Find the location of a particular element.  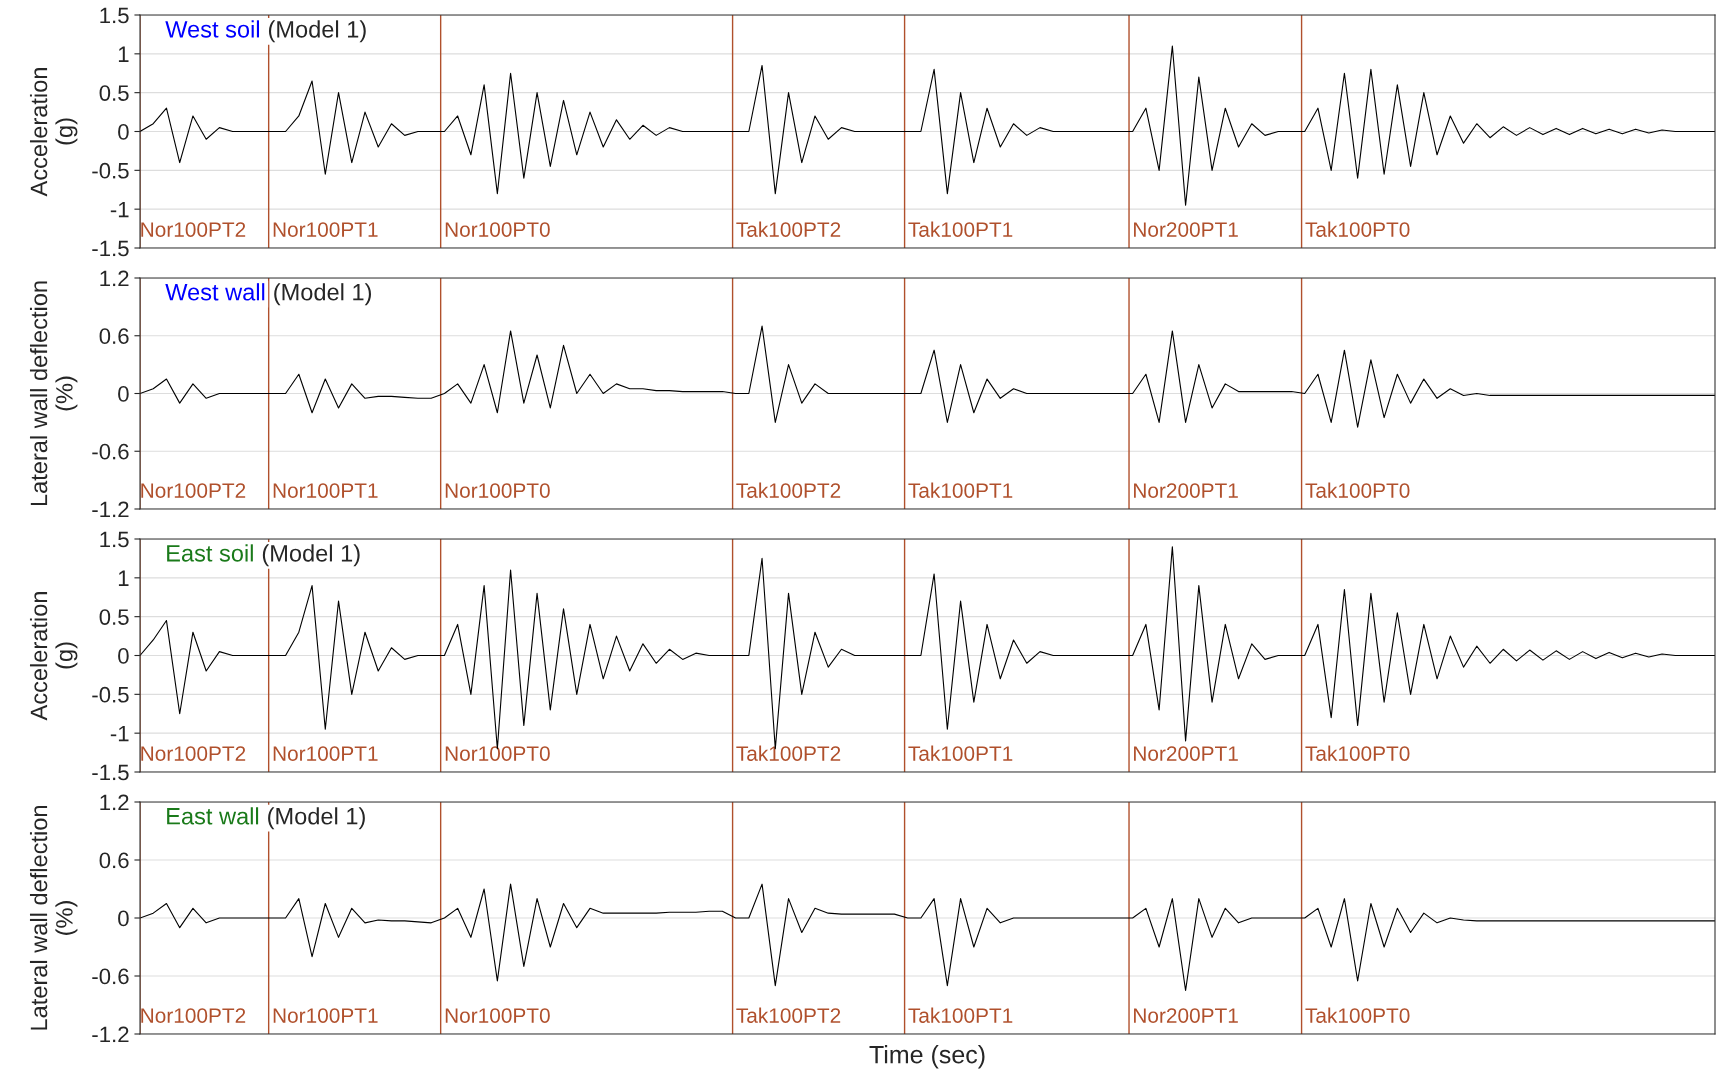

x-axis-title: Time (sec) is located at coordinates (927, 1057).